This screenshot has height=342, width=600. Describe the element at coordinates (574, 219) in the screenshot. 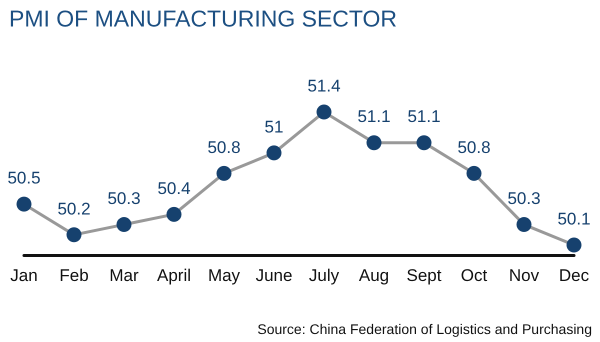

I see `data-label: 50.1` at that location.